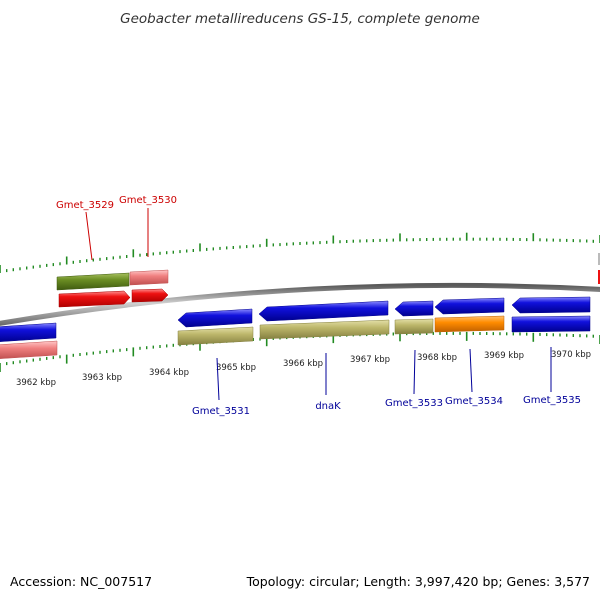 Image resolution: width=600 pixels, height=600 pixels. What do you see at coordinates (221, 411) in the screenshot?
I see `gene-label-gmet-3531: Gmet_3531` at bounding box center [221, 411].